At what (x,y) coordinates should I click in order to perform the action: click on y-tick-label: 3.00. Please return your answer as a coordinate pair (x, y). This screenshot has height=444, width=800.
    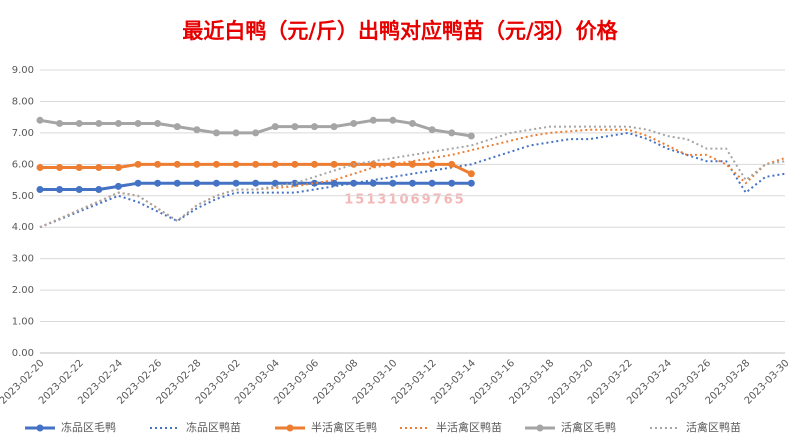
    Looking at the image, I should click on (23, 259).